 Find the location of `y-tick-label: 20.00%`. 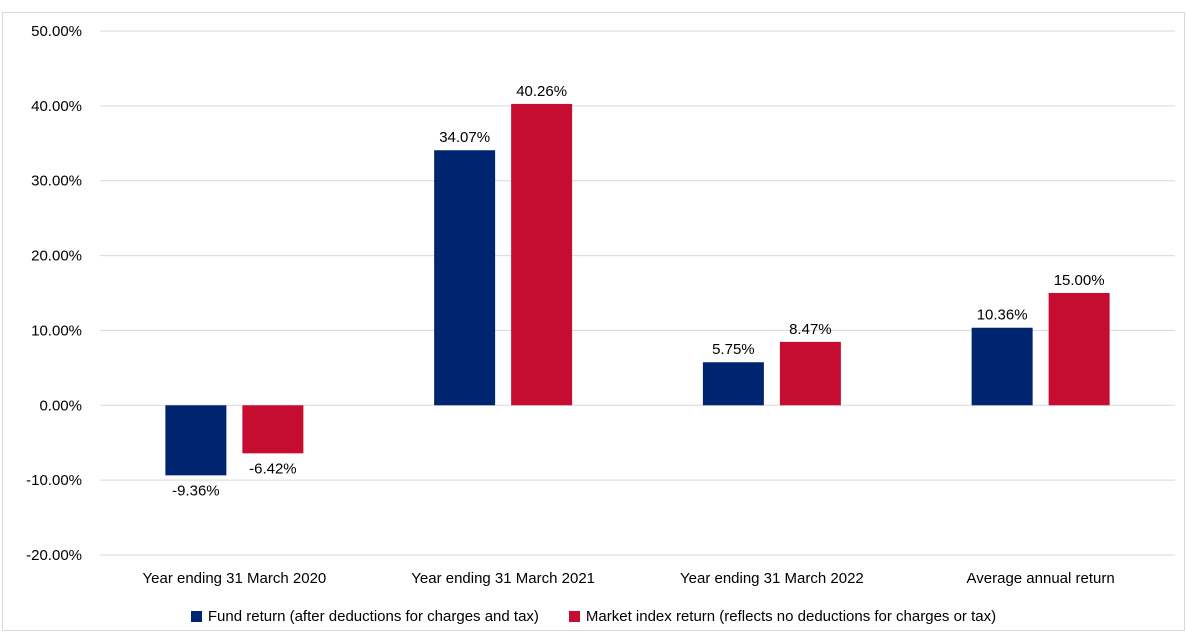

y-tick-label: 20.00% is located at coordinates (56, 256).